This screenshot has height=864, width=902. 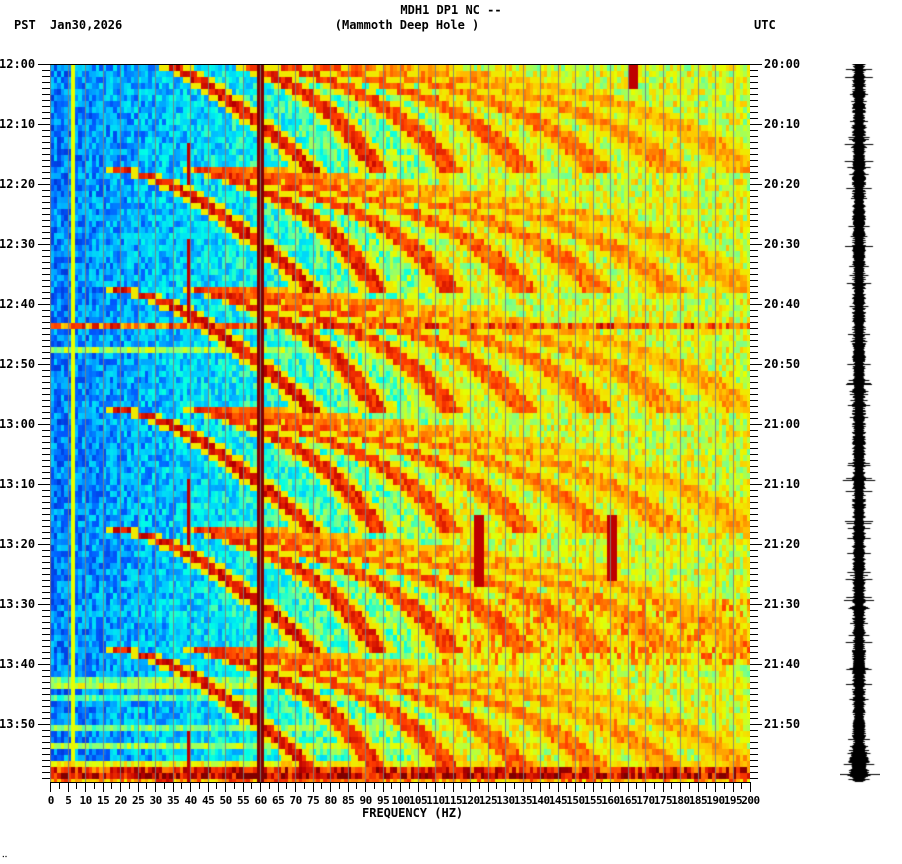 What do you see at coordinates (470, 800) in the screenshot?
I see `x-tick: 120` at bounding box center [470, 800].